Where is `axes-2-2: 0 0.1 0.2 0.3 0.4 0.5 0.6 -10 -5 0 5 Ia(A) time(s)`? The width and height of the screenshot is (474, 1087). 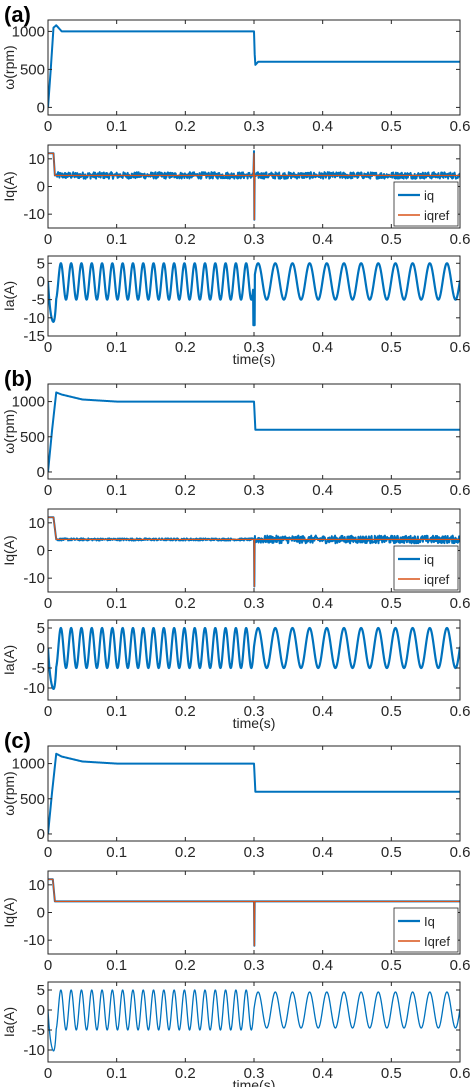
axes-2-2: 0 0.1 0.2 0.3 0.4 0.5 0.6 -10 -5 0 5 Ia(A) time(s) is located at coordinates (235, 1034).